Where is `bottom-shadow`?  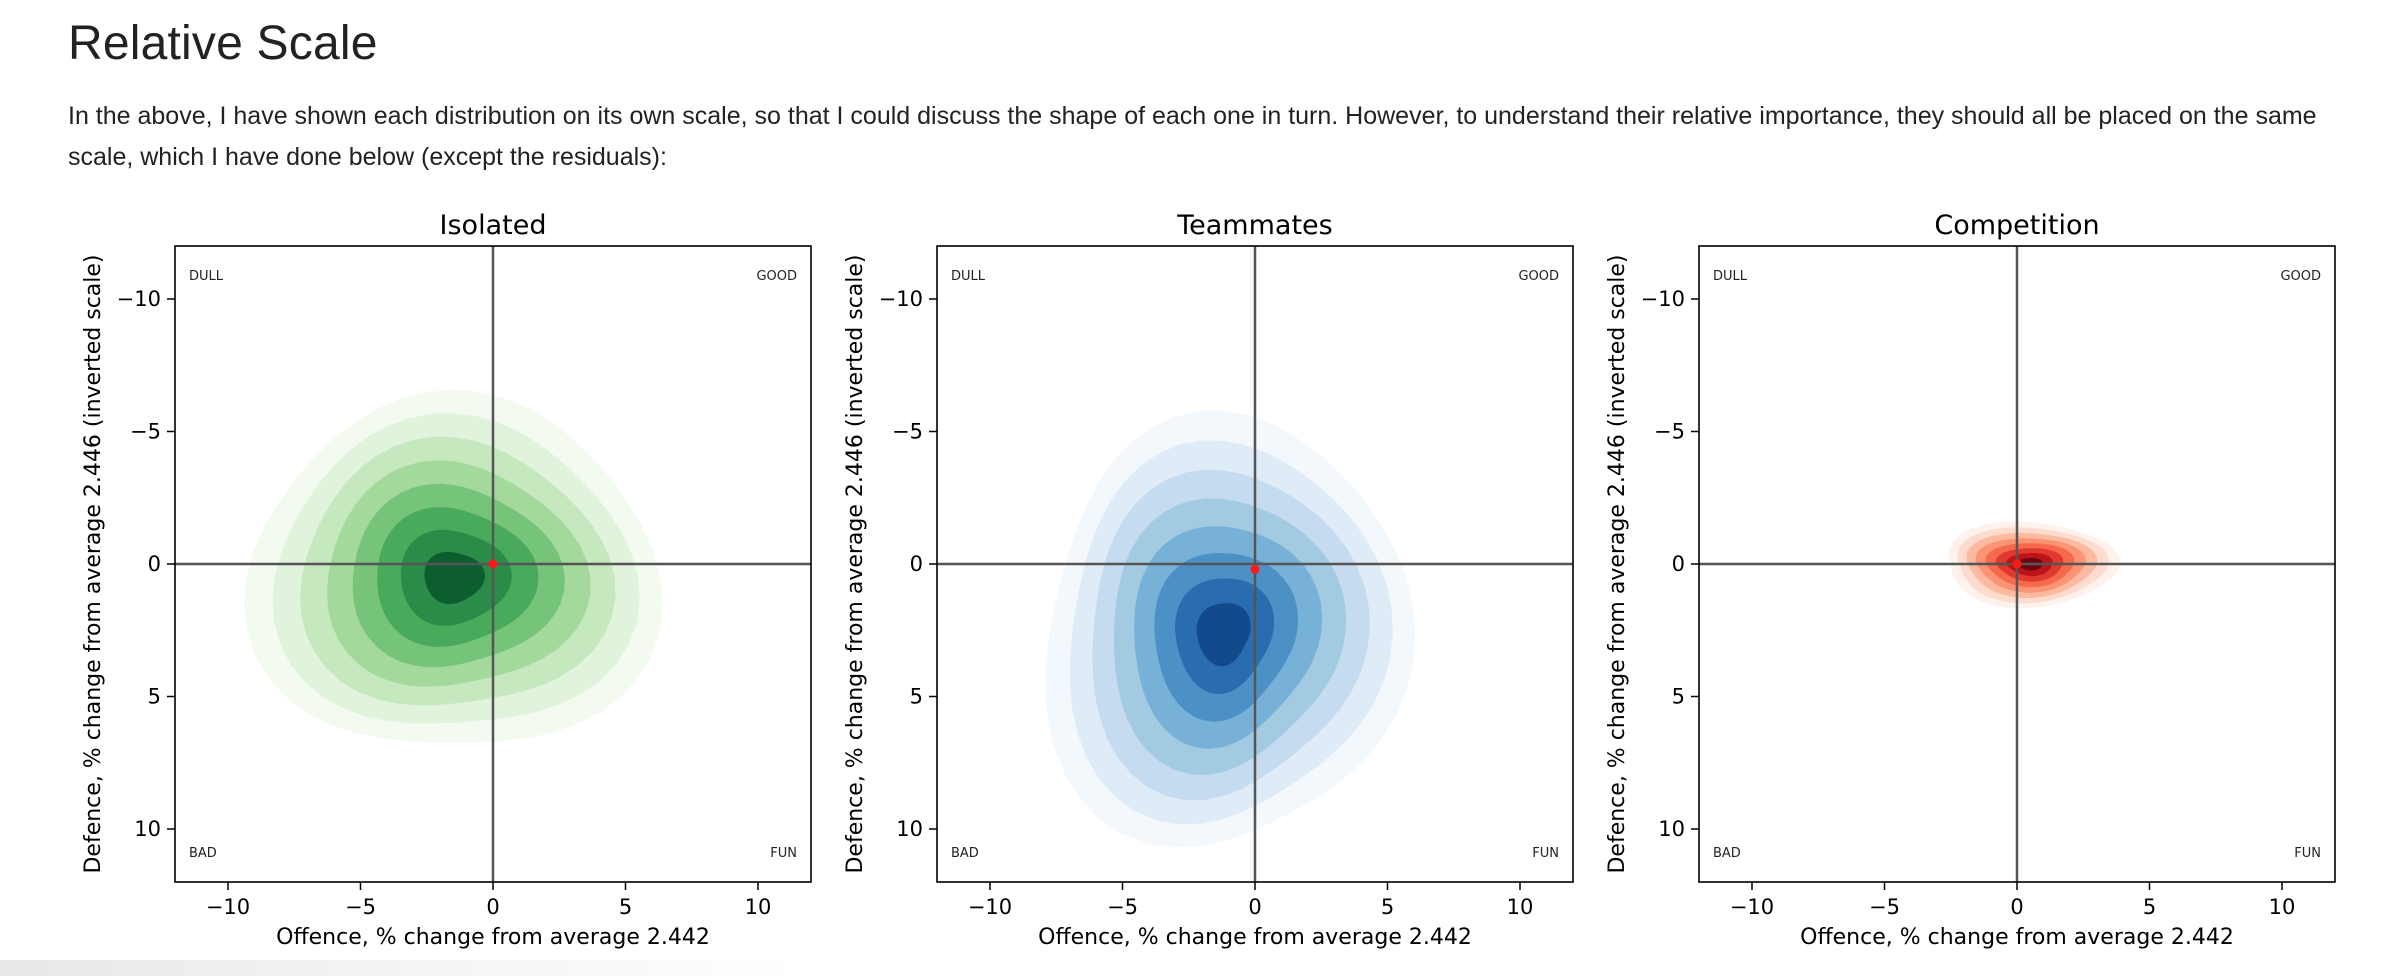 bottom-shadow is located at coordinates (400, 968).